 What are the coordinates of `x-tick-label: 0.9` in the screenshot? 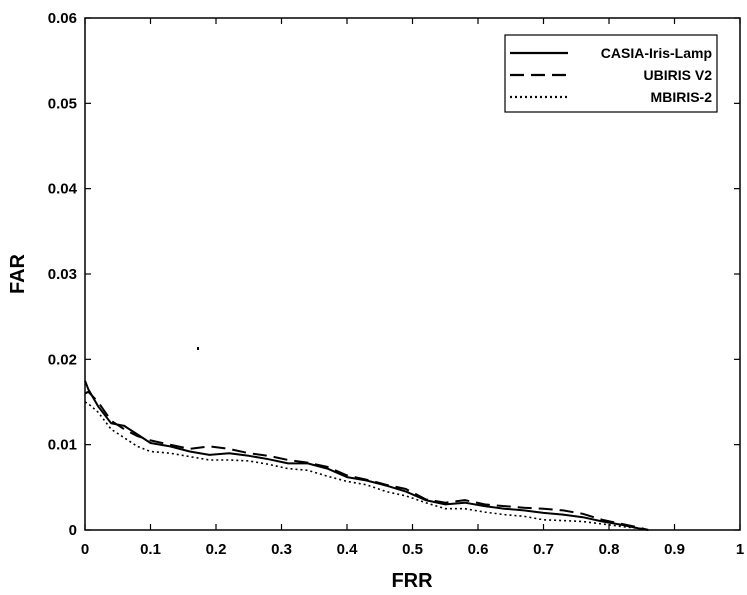 It's located at (674, 549).